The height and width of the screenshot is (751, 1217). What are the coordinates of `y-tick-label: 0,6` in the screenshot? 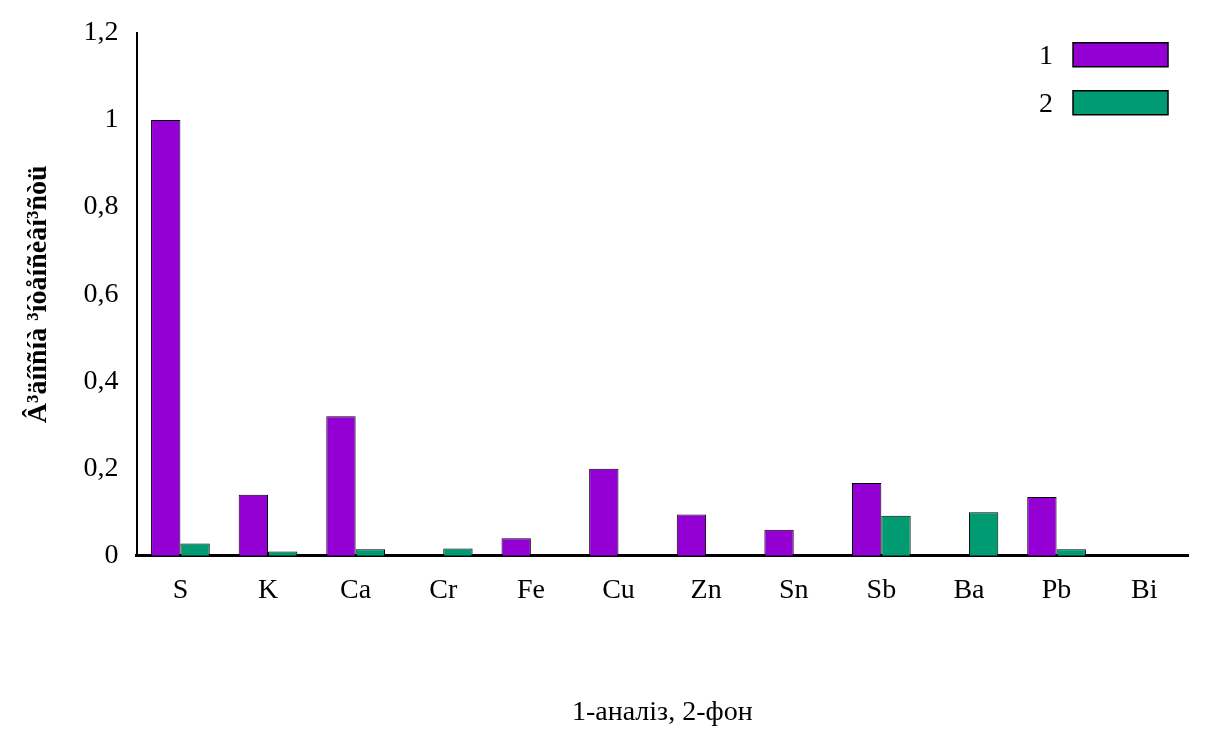 It's located at (101, 292).